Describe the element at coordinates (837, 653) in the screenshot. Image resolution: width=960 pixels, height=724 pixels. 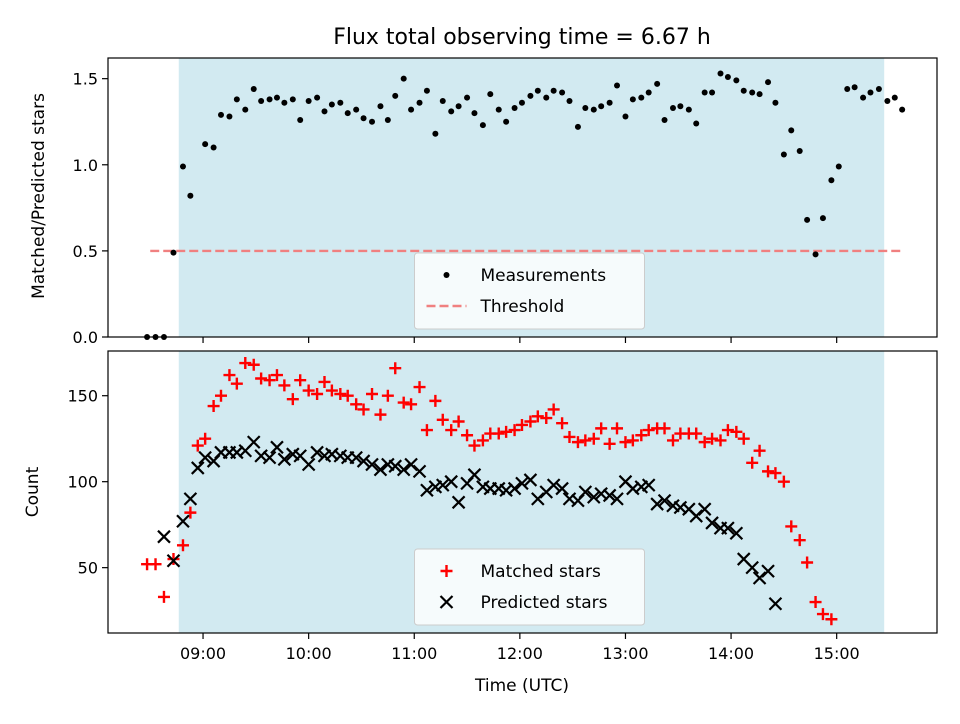
I see `x-tick-label: 15:00` at that location.